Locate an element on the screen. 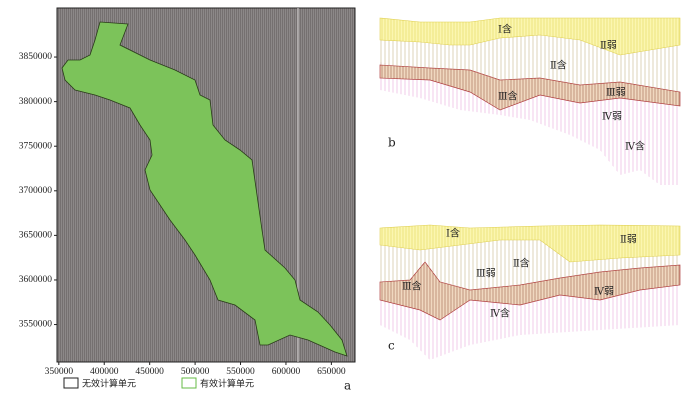  y-tick-label: 3700000 is located at coordinates (36, 191).